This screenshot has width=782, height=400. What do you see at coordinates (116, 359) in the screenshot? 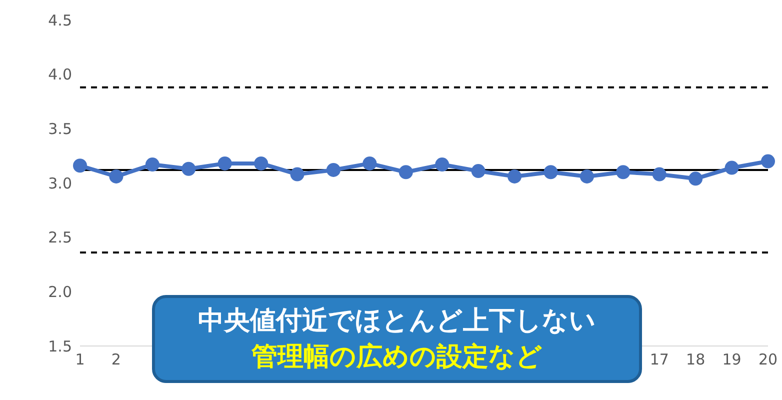
I see `x-tick-label: 2` at bounding box center [116, 359].